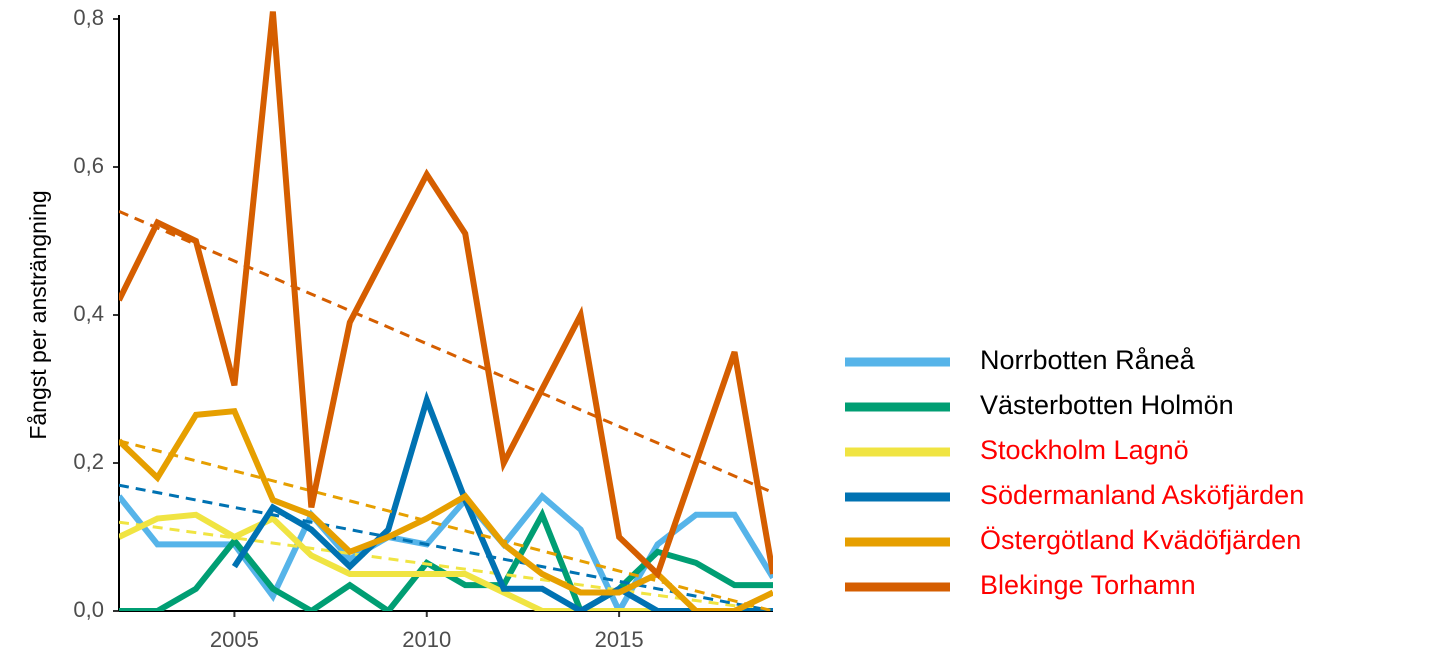  Describe the element at coordinates (1088, 360) in the screenshot. I see `legend-label: Norrbotten Råneå` at that location.